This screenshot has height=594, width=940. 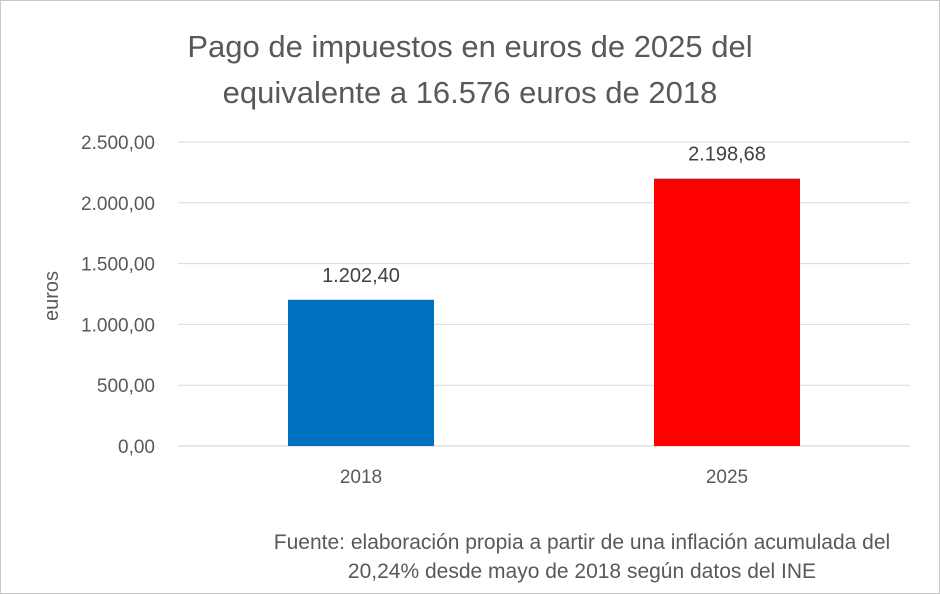 What do you see at coordinates (727, 312) in the screenshot?
I see `bar-2025` at bounding box center [727, 312].